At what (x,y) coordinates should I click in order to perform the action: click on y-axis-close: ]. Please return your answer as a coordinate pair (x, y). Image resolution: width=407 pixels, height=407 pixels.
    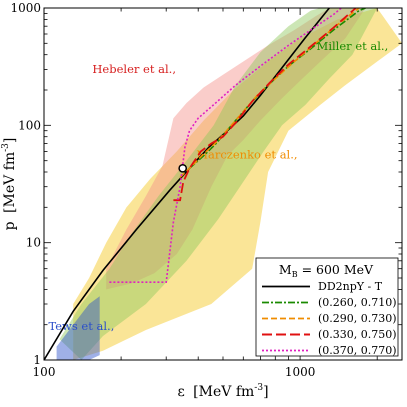
    Looking at the image, I should click on (10, 140).